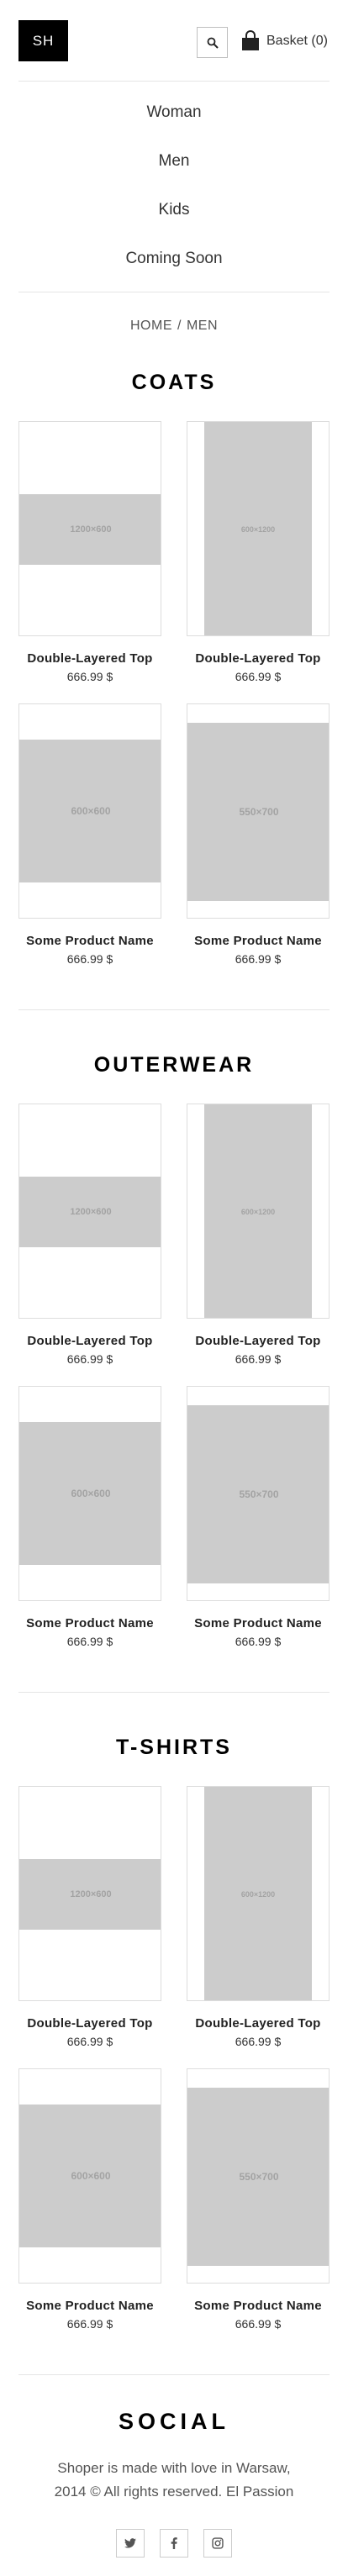 The height and width of the screenshot is (2576, 348). Describe the element at coordinates (174, 382) in the screenshot. I see `section-title: COATS` at that location.